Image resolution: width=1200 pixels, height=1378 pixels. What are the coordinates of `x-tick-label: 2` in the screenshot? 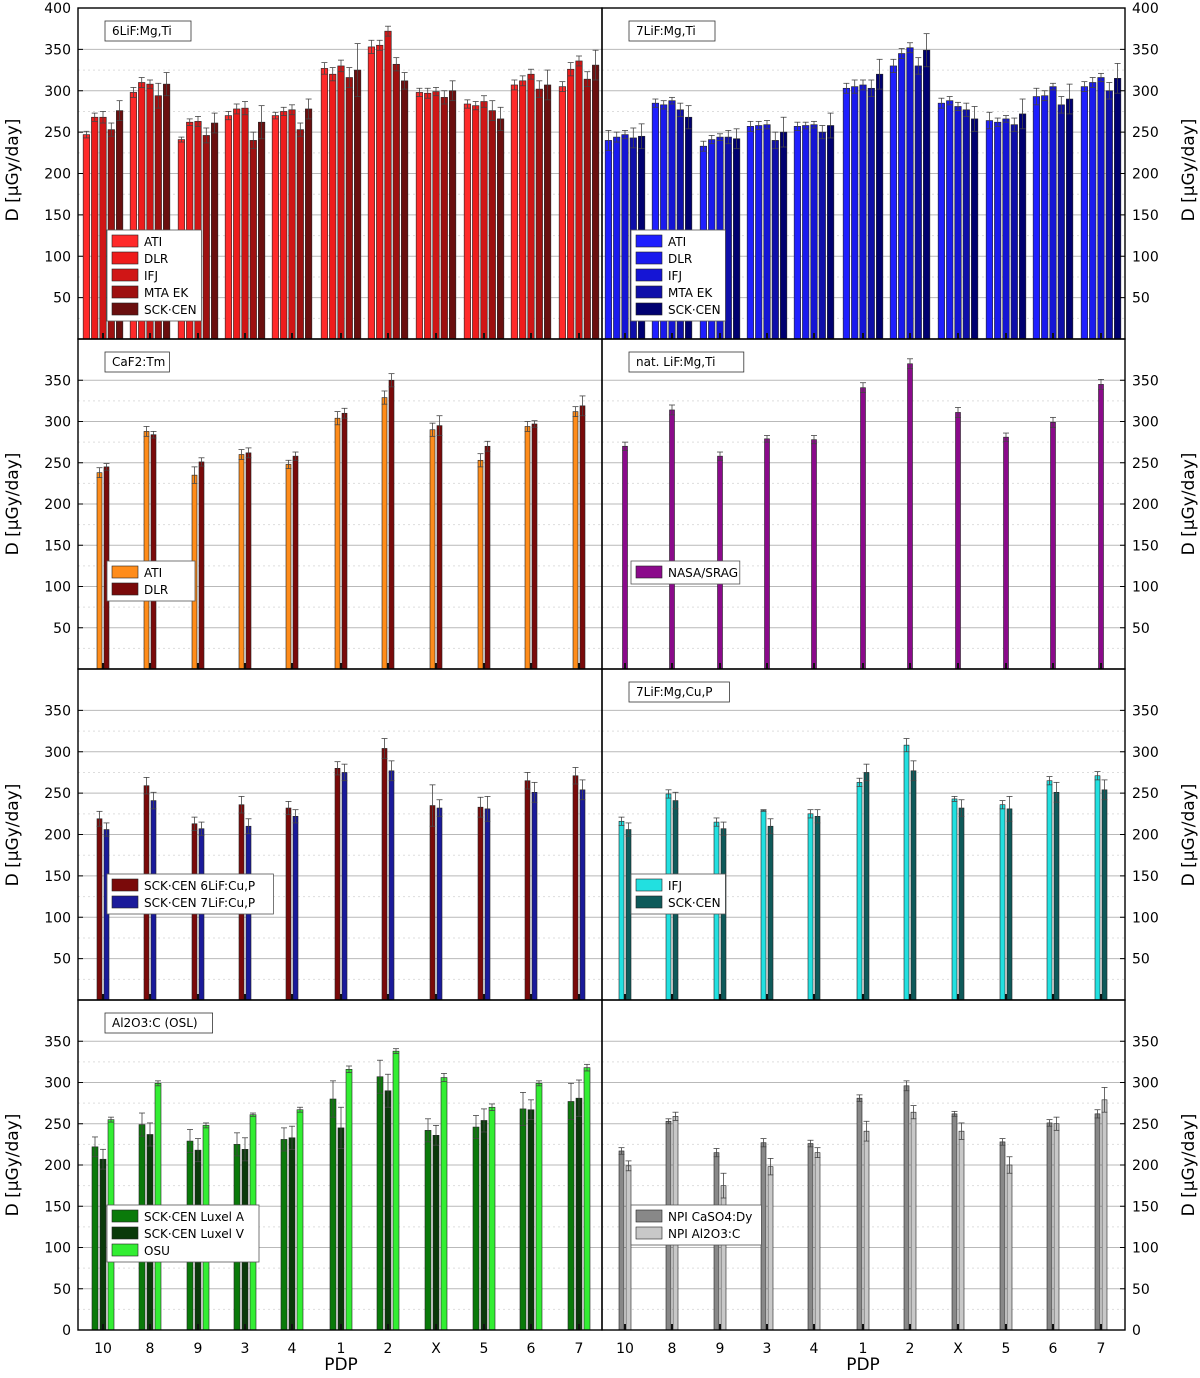 It's located at (910, 1349).